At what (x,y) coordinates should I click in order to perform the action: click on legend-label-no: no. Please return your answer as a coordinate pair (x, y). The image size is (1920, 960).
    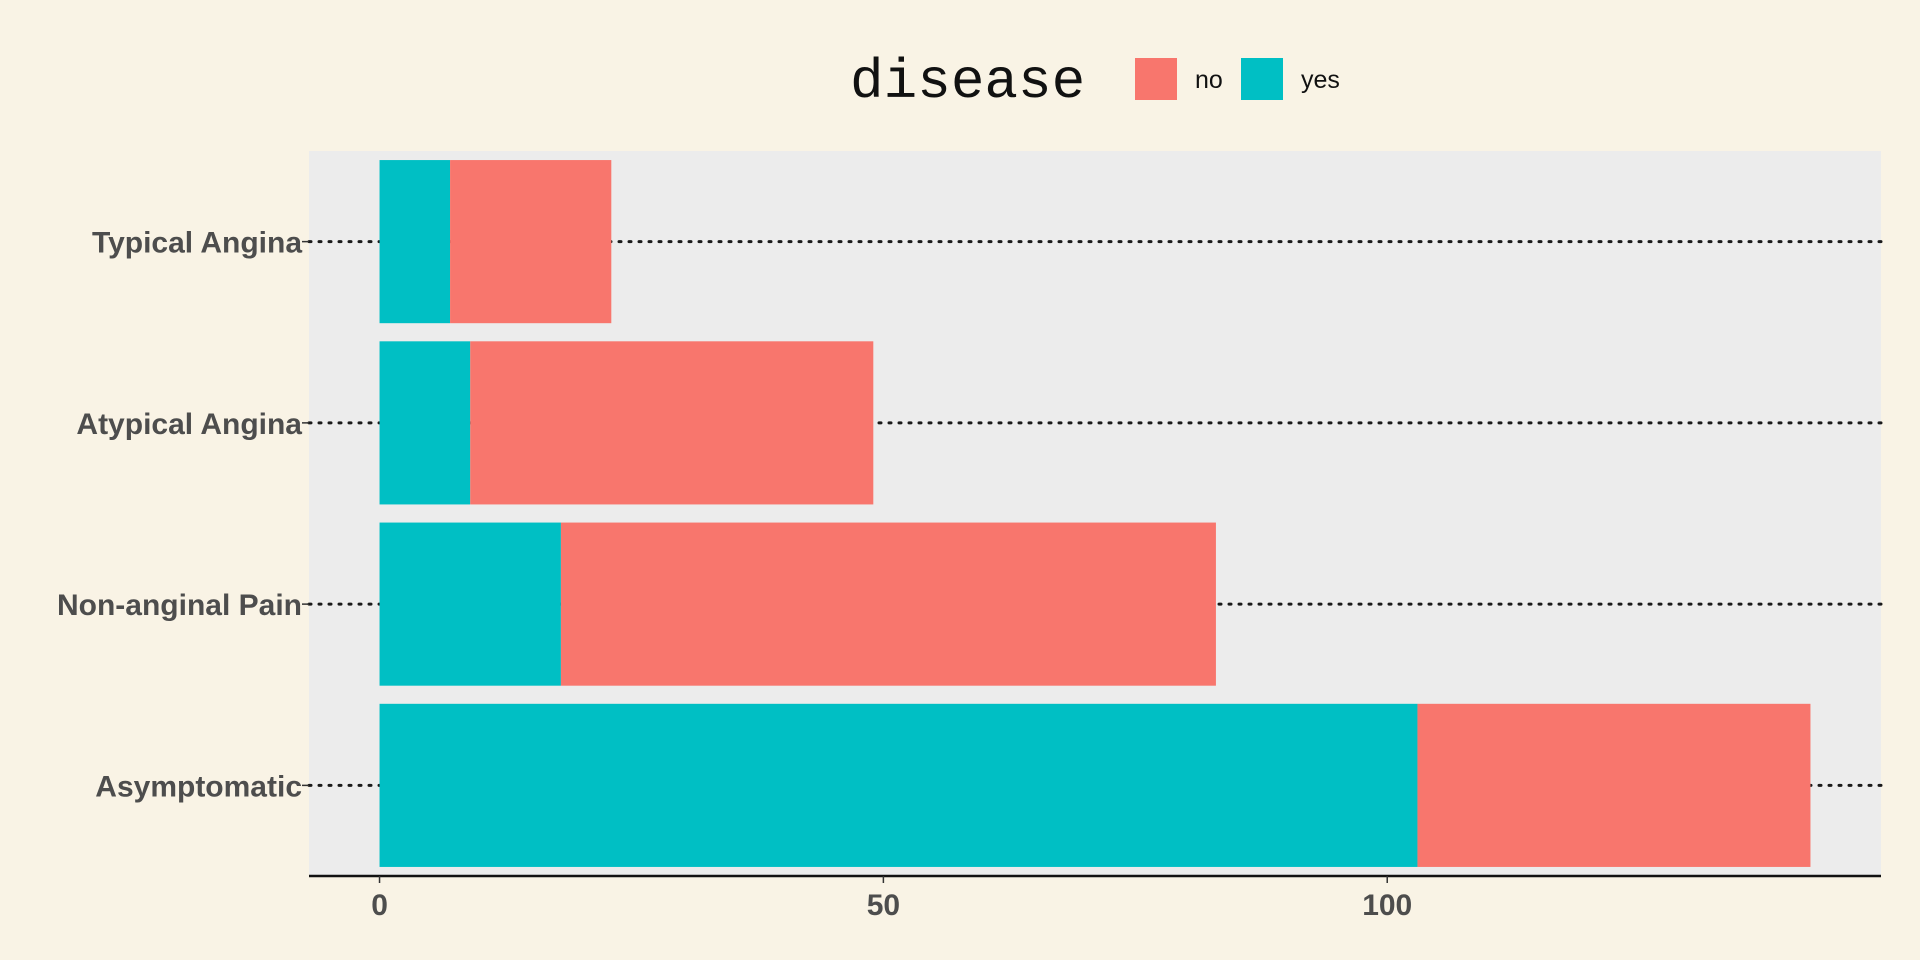
    Looking at the image, I should click on (1209, 80).